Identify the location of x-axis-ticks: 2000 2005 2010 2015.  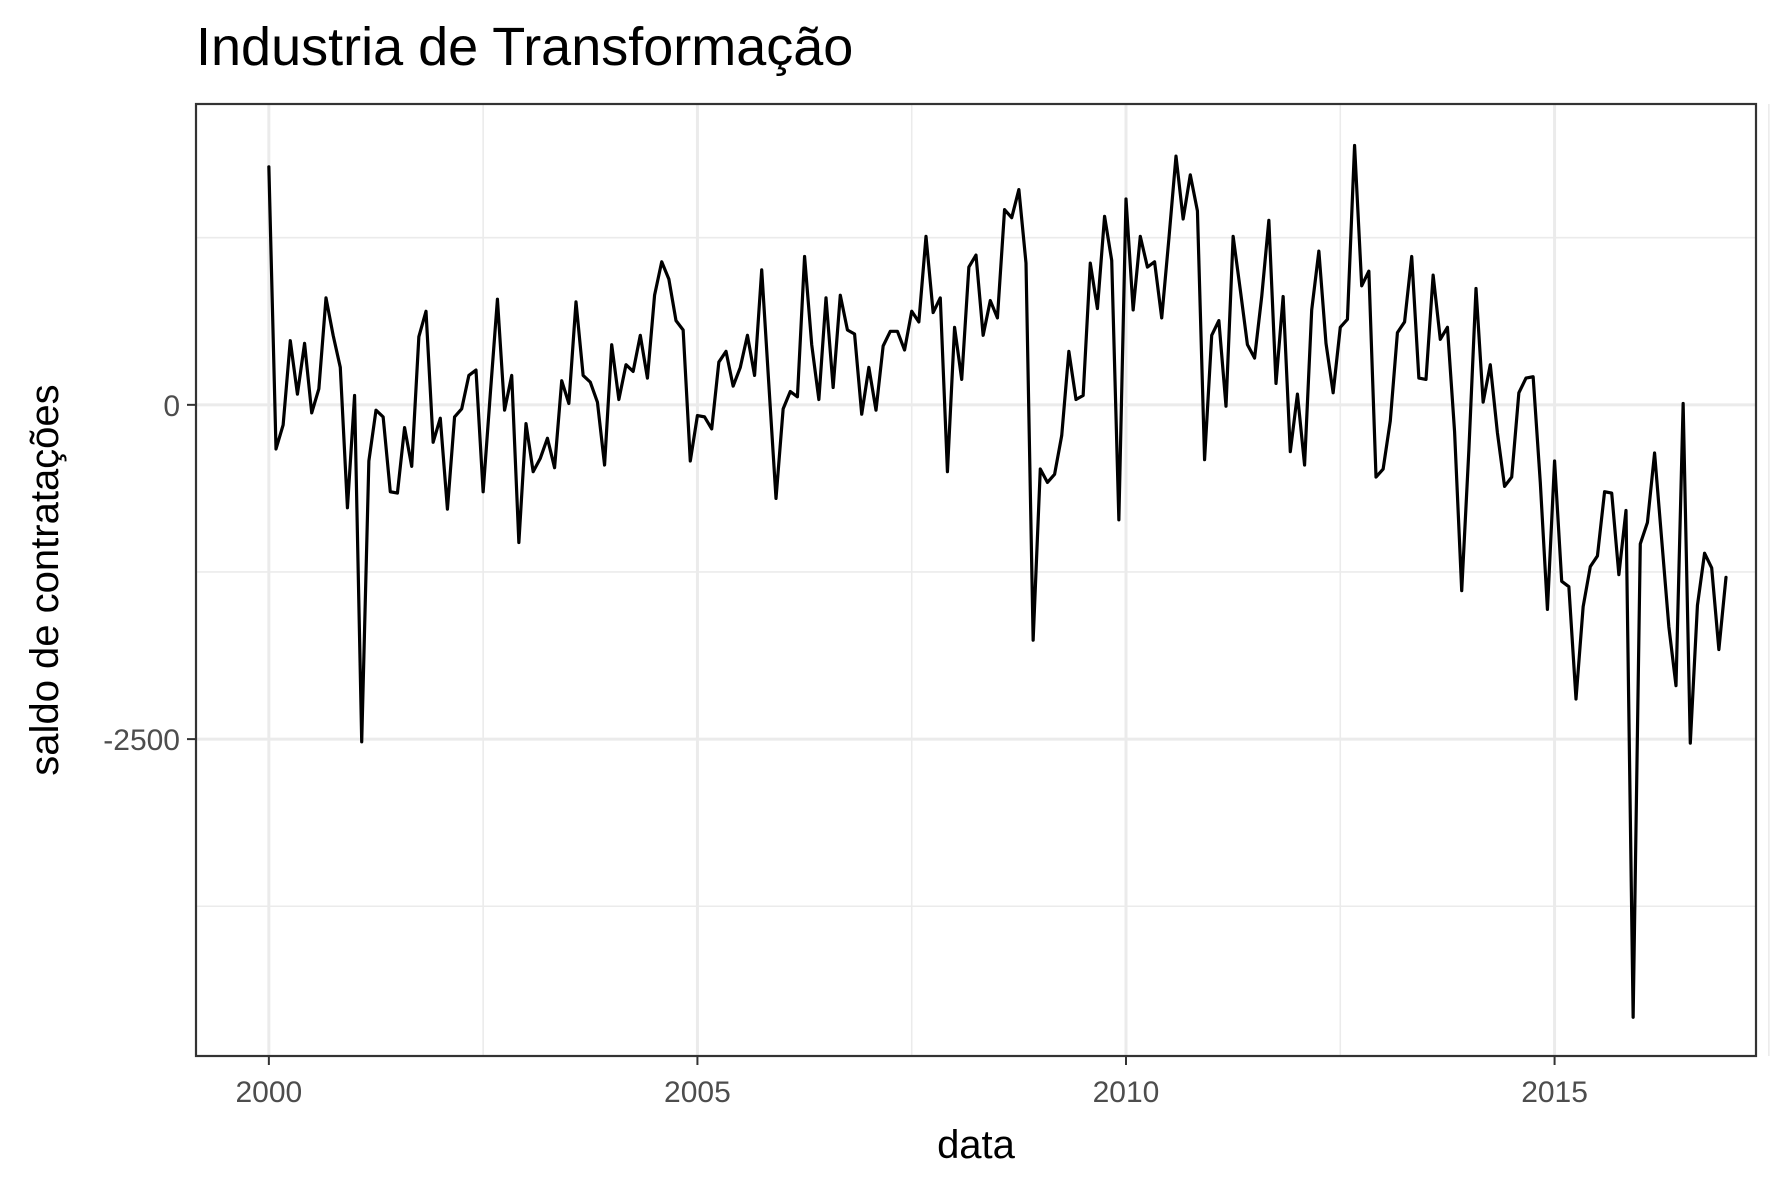
(911, 1082).